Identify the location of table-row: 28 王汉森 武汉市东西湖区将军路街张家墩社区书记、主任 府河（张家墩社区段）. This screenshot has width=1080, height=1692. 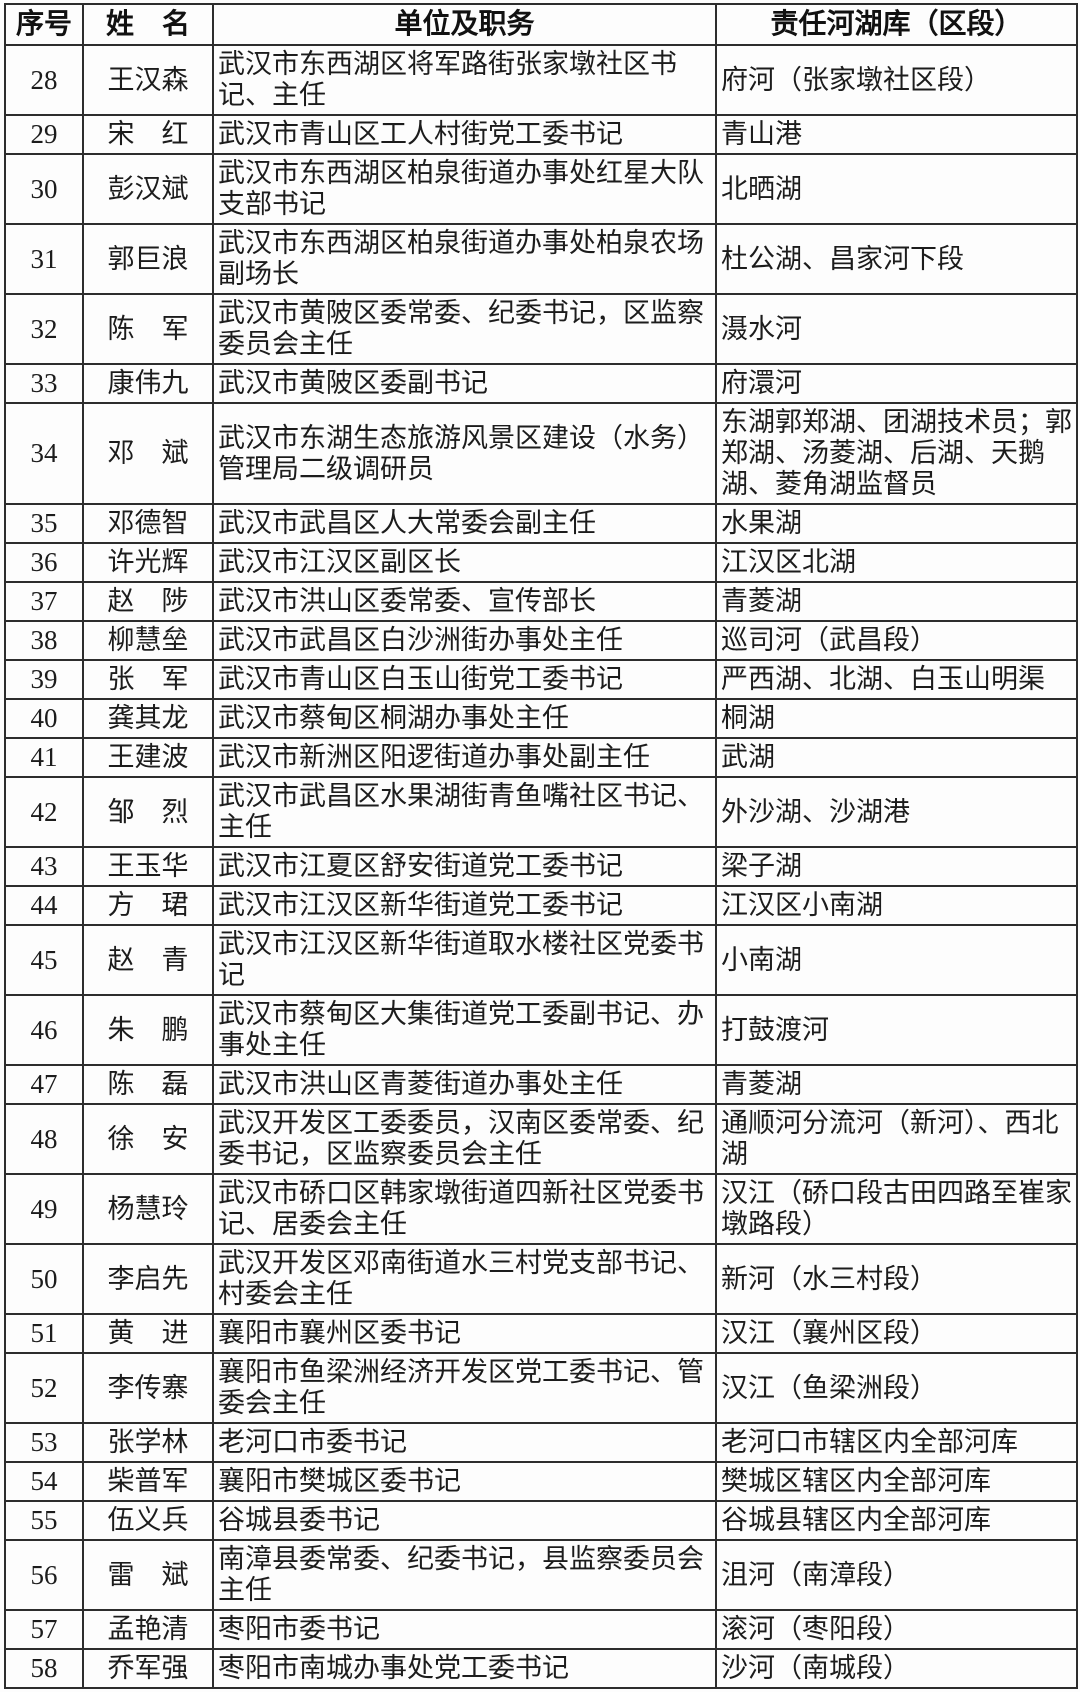
(541, 80).